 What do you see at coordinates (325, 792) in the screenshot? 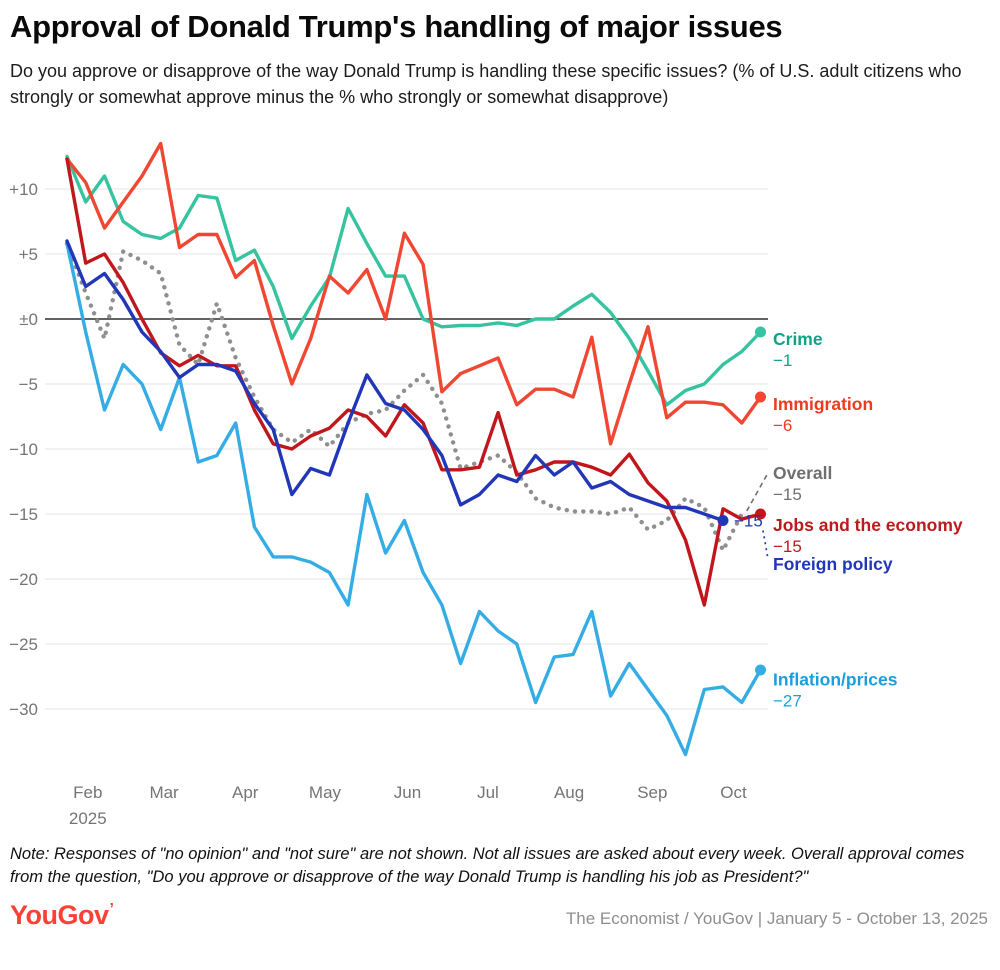
I see `x-axis-month-label: May` at bounding box center [325, 792].